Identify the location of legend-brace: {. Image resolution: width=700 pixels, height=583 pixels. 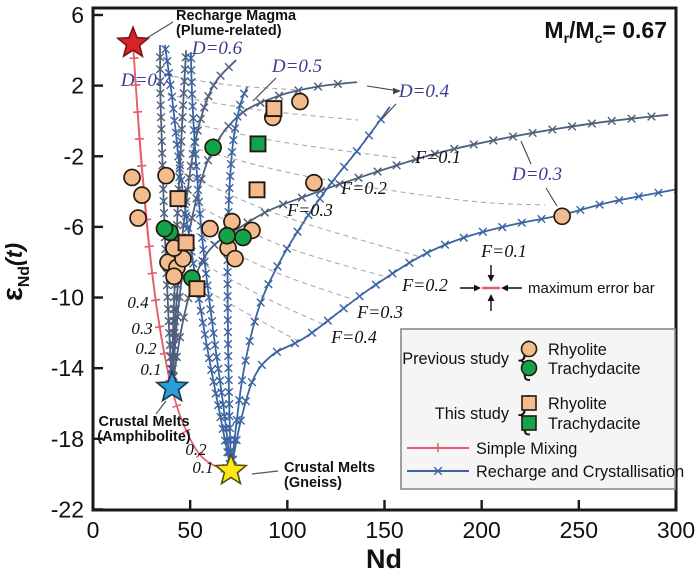
(525, 359).